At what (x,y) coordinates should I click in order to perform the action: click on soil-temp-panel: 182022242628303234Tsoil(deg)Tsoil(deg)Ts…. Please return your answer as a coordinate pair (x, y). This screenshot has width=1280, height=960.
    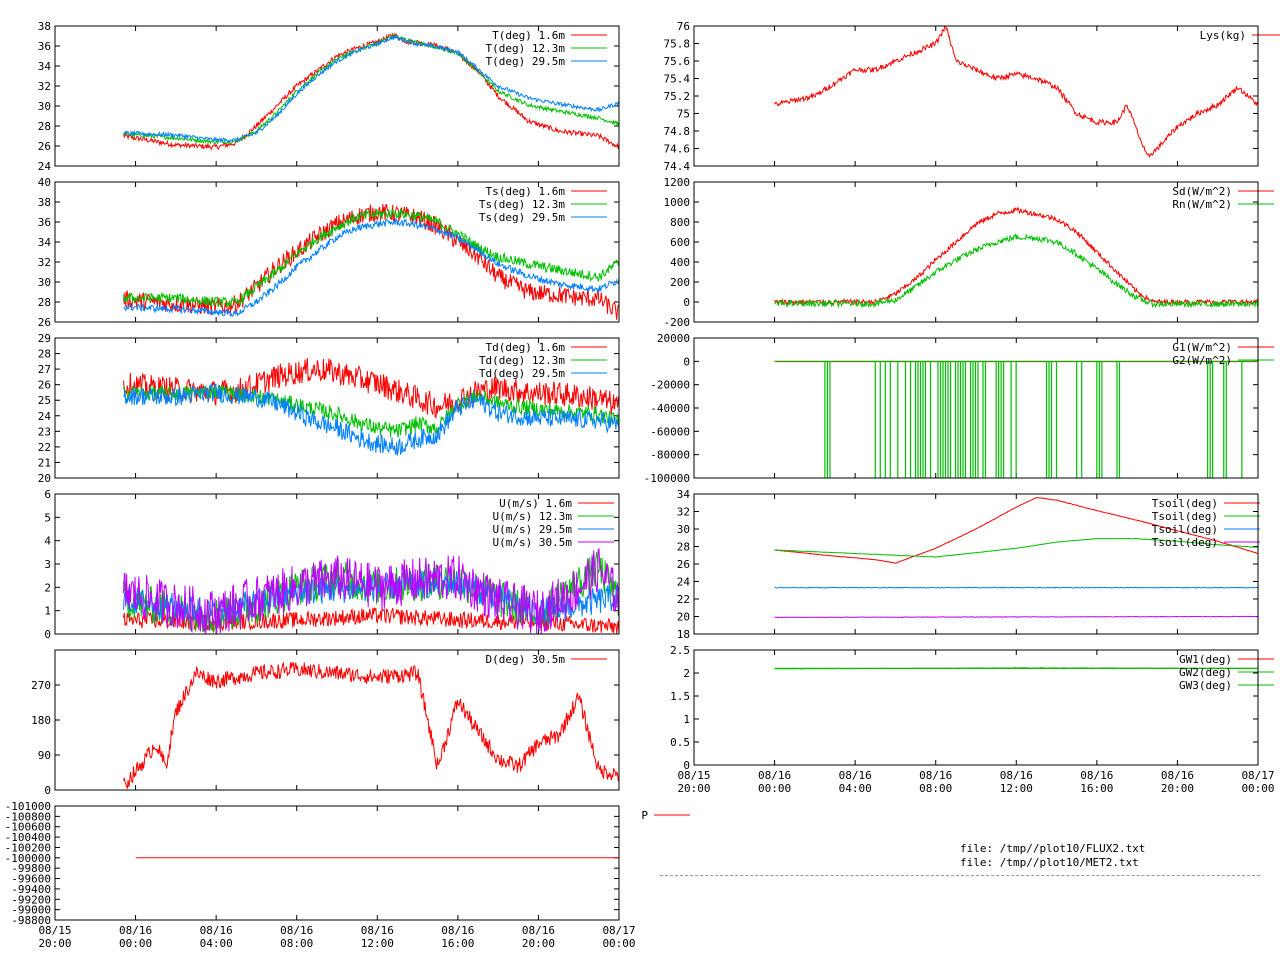
    Looking at the image, I should click on (968, 564).